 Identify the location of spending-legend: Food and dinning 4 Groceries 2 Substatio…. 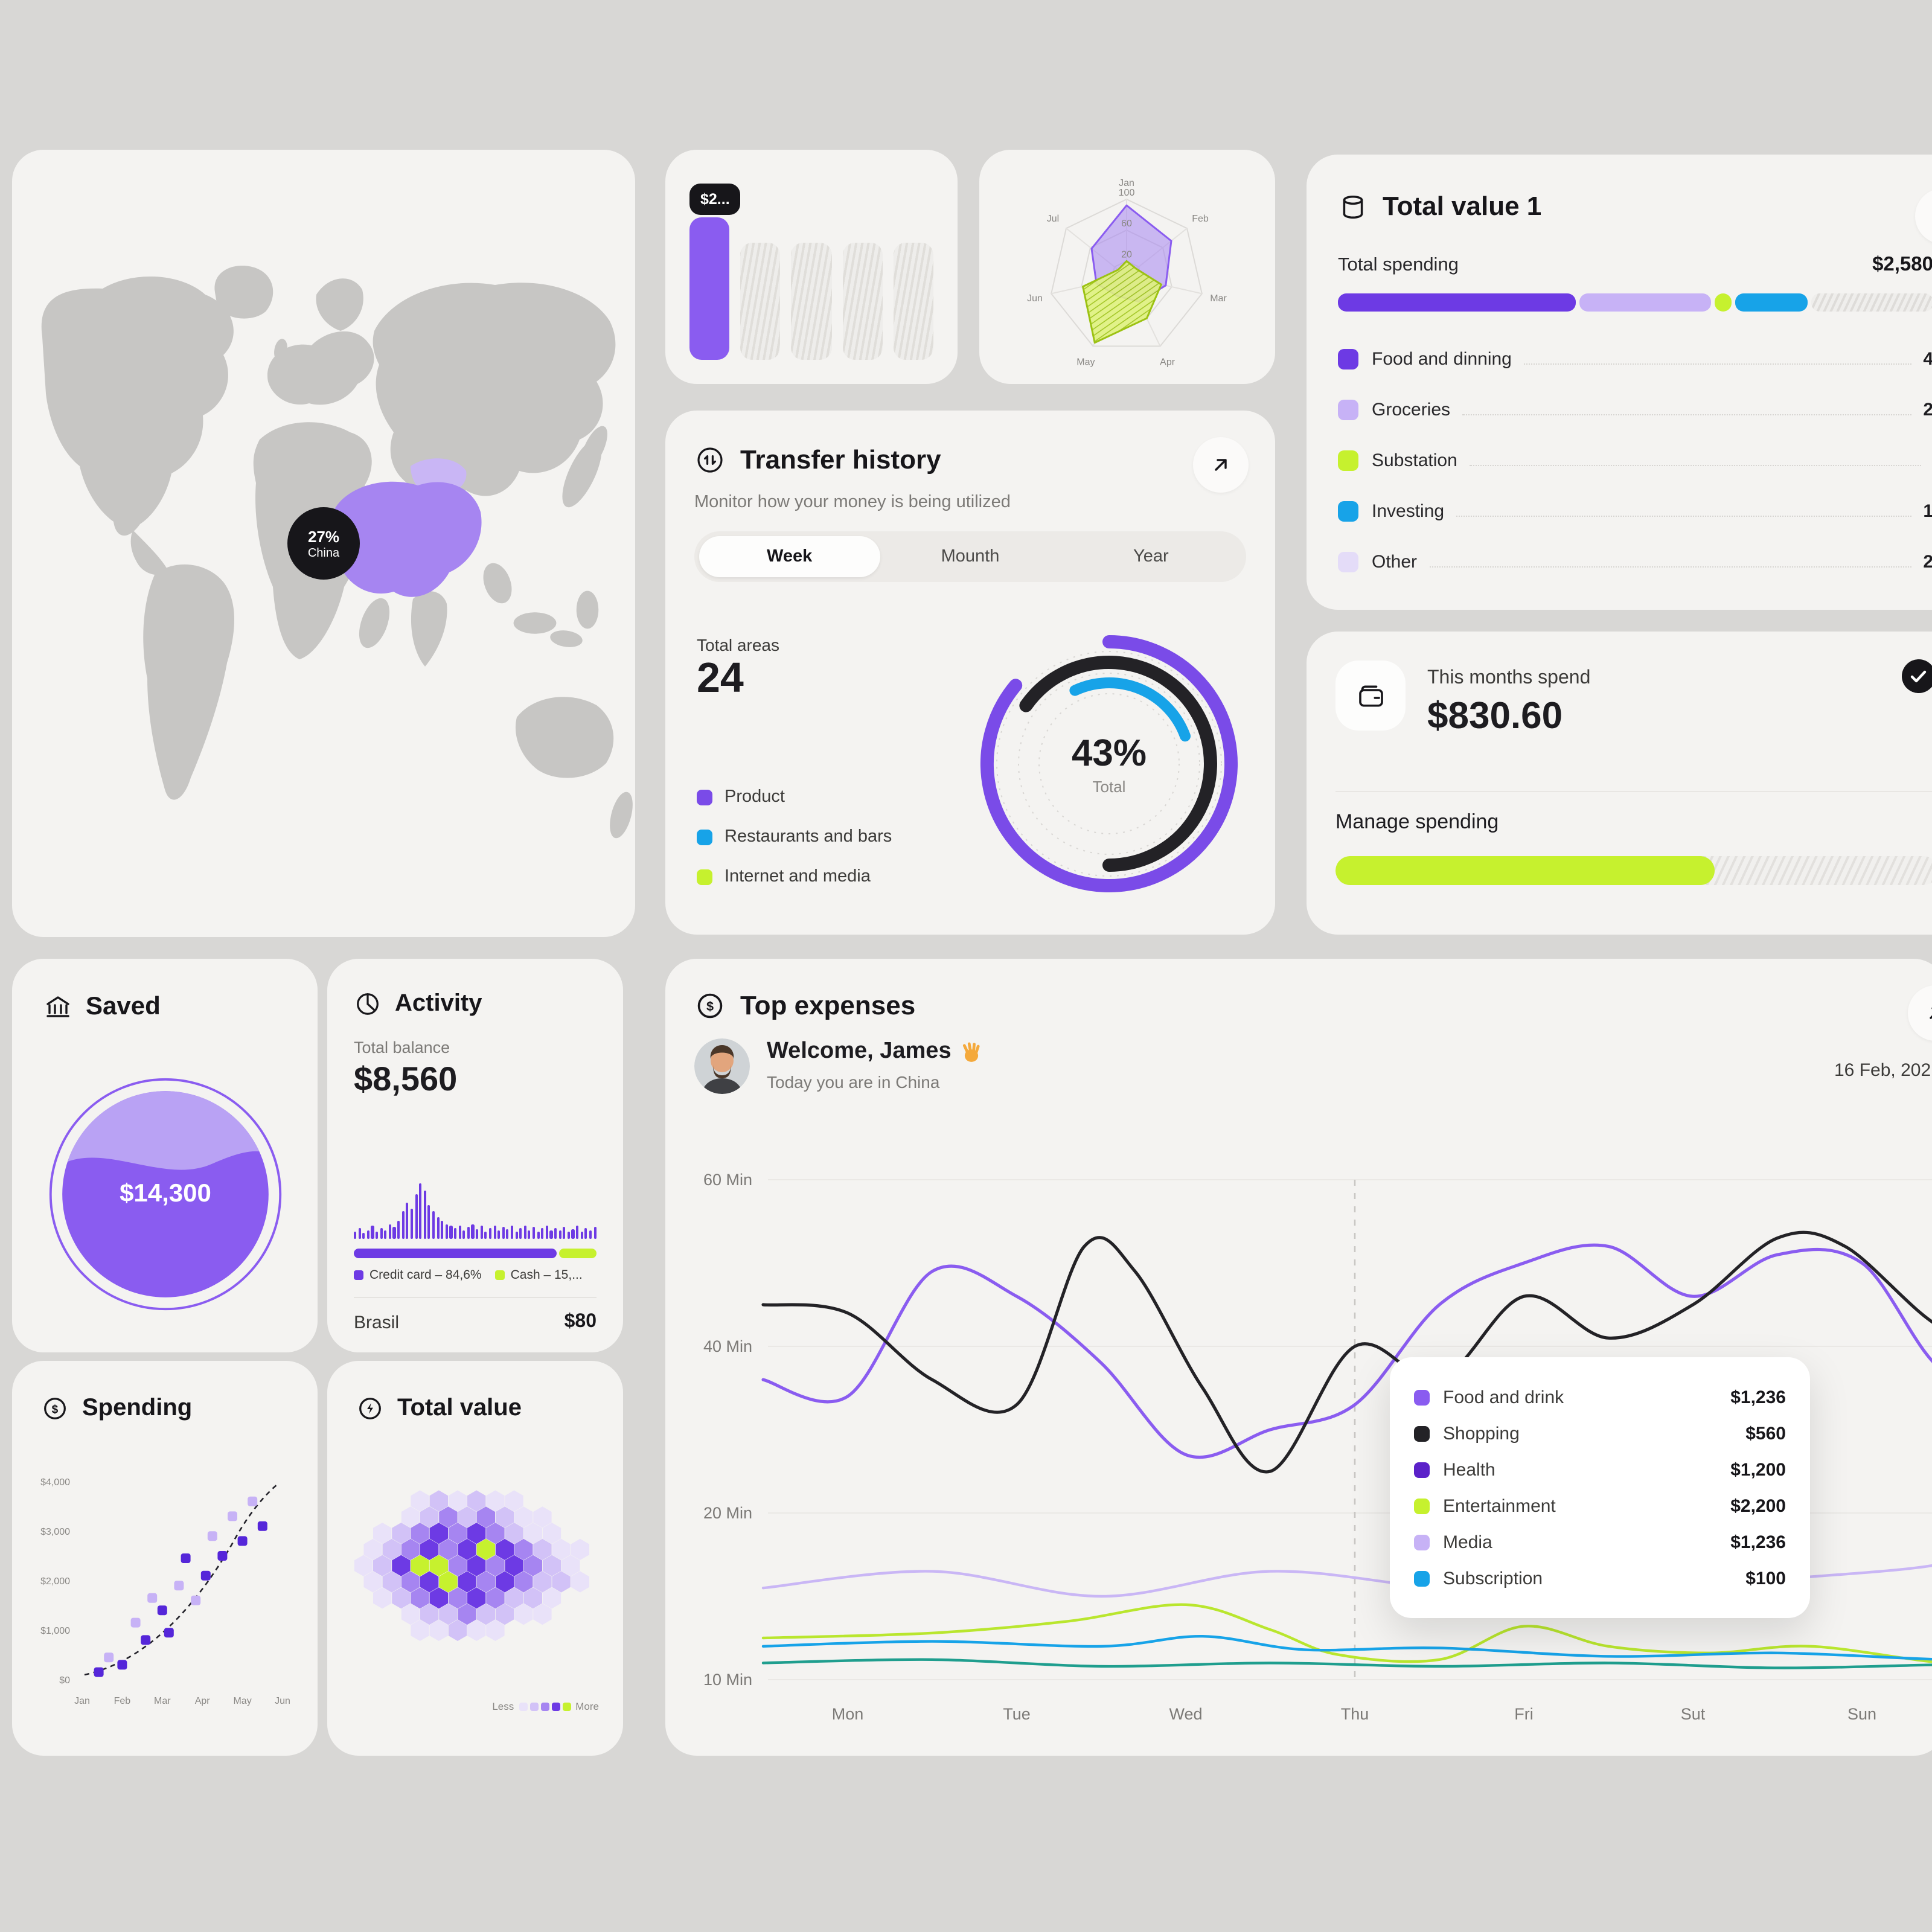
(1619, 449).